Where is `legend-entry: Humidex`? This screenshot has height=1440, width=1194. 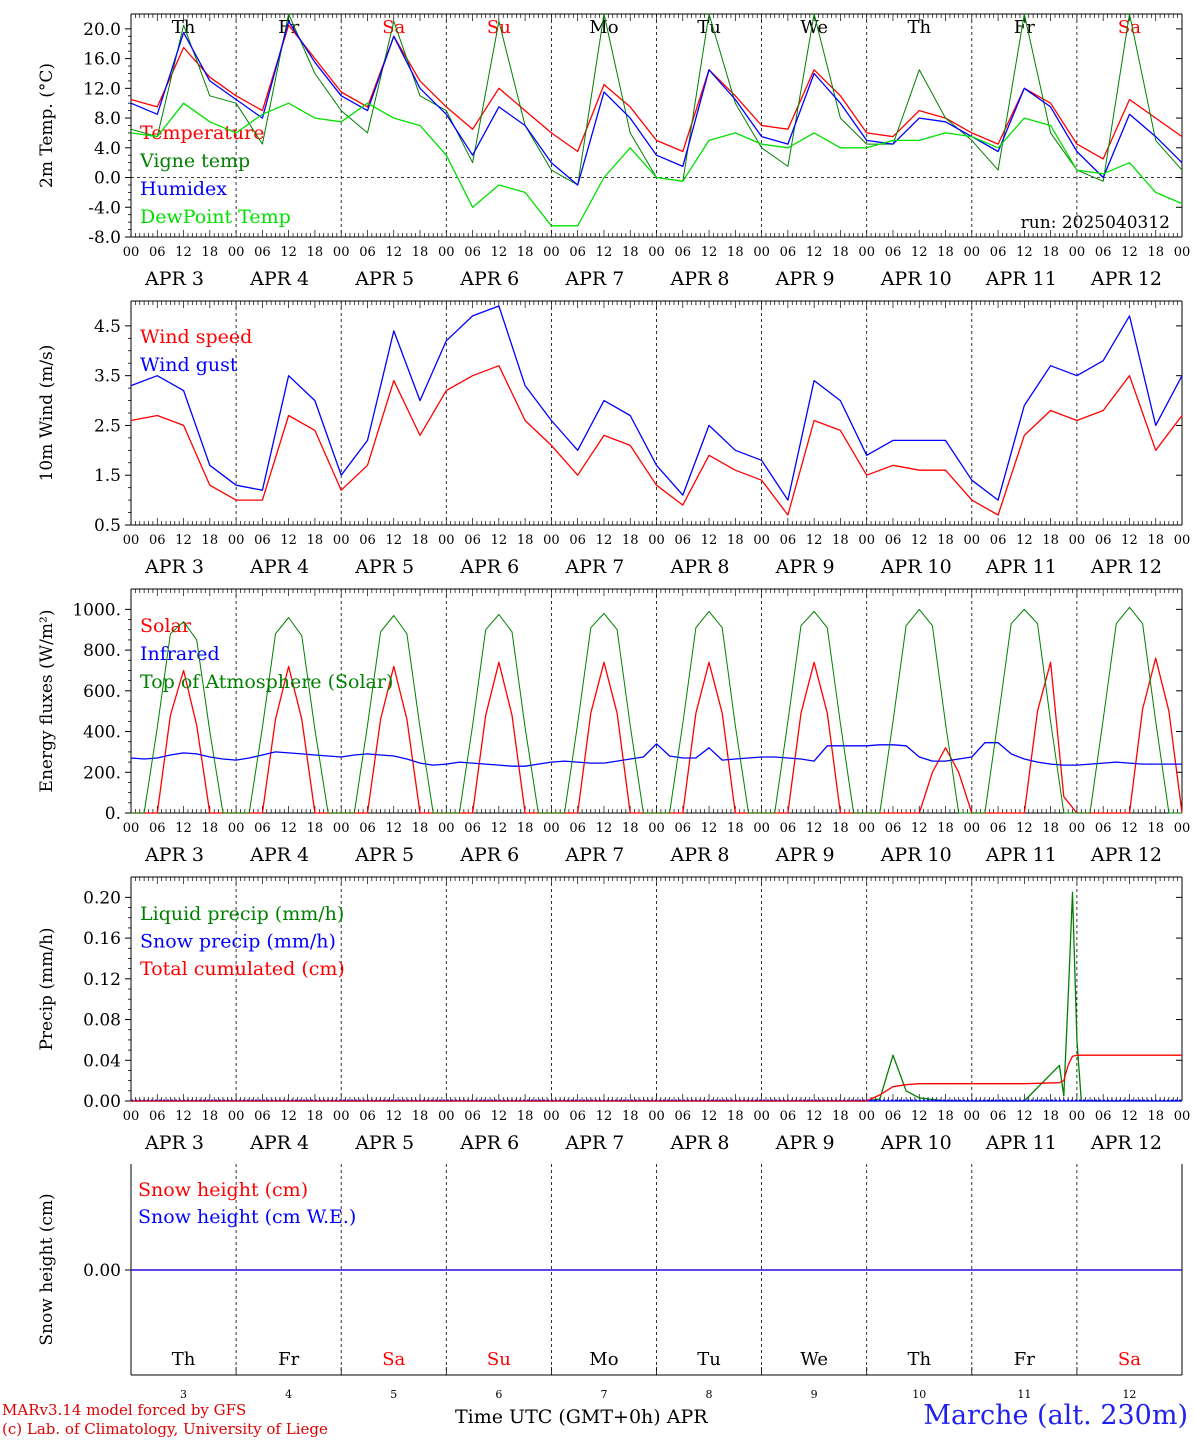
legend-entry: Humidex is located at coordinates (183, 189).